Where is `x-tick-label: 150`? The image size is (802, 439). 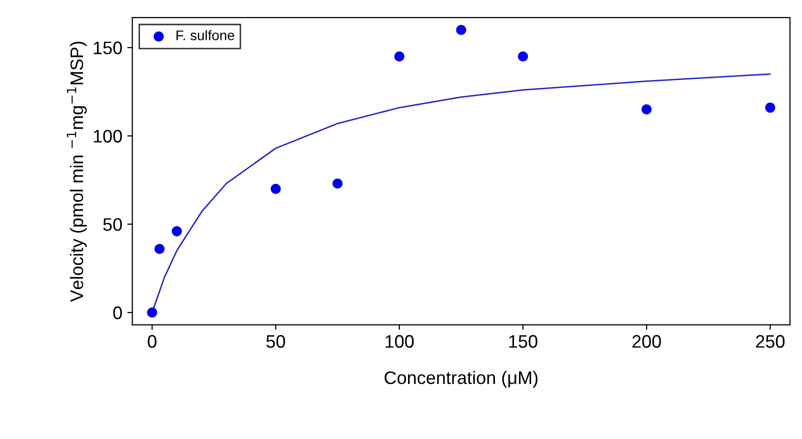
x-tick-label: 150 is located at coordinates (523, 341).